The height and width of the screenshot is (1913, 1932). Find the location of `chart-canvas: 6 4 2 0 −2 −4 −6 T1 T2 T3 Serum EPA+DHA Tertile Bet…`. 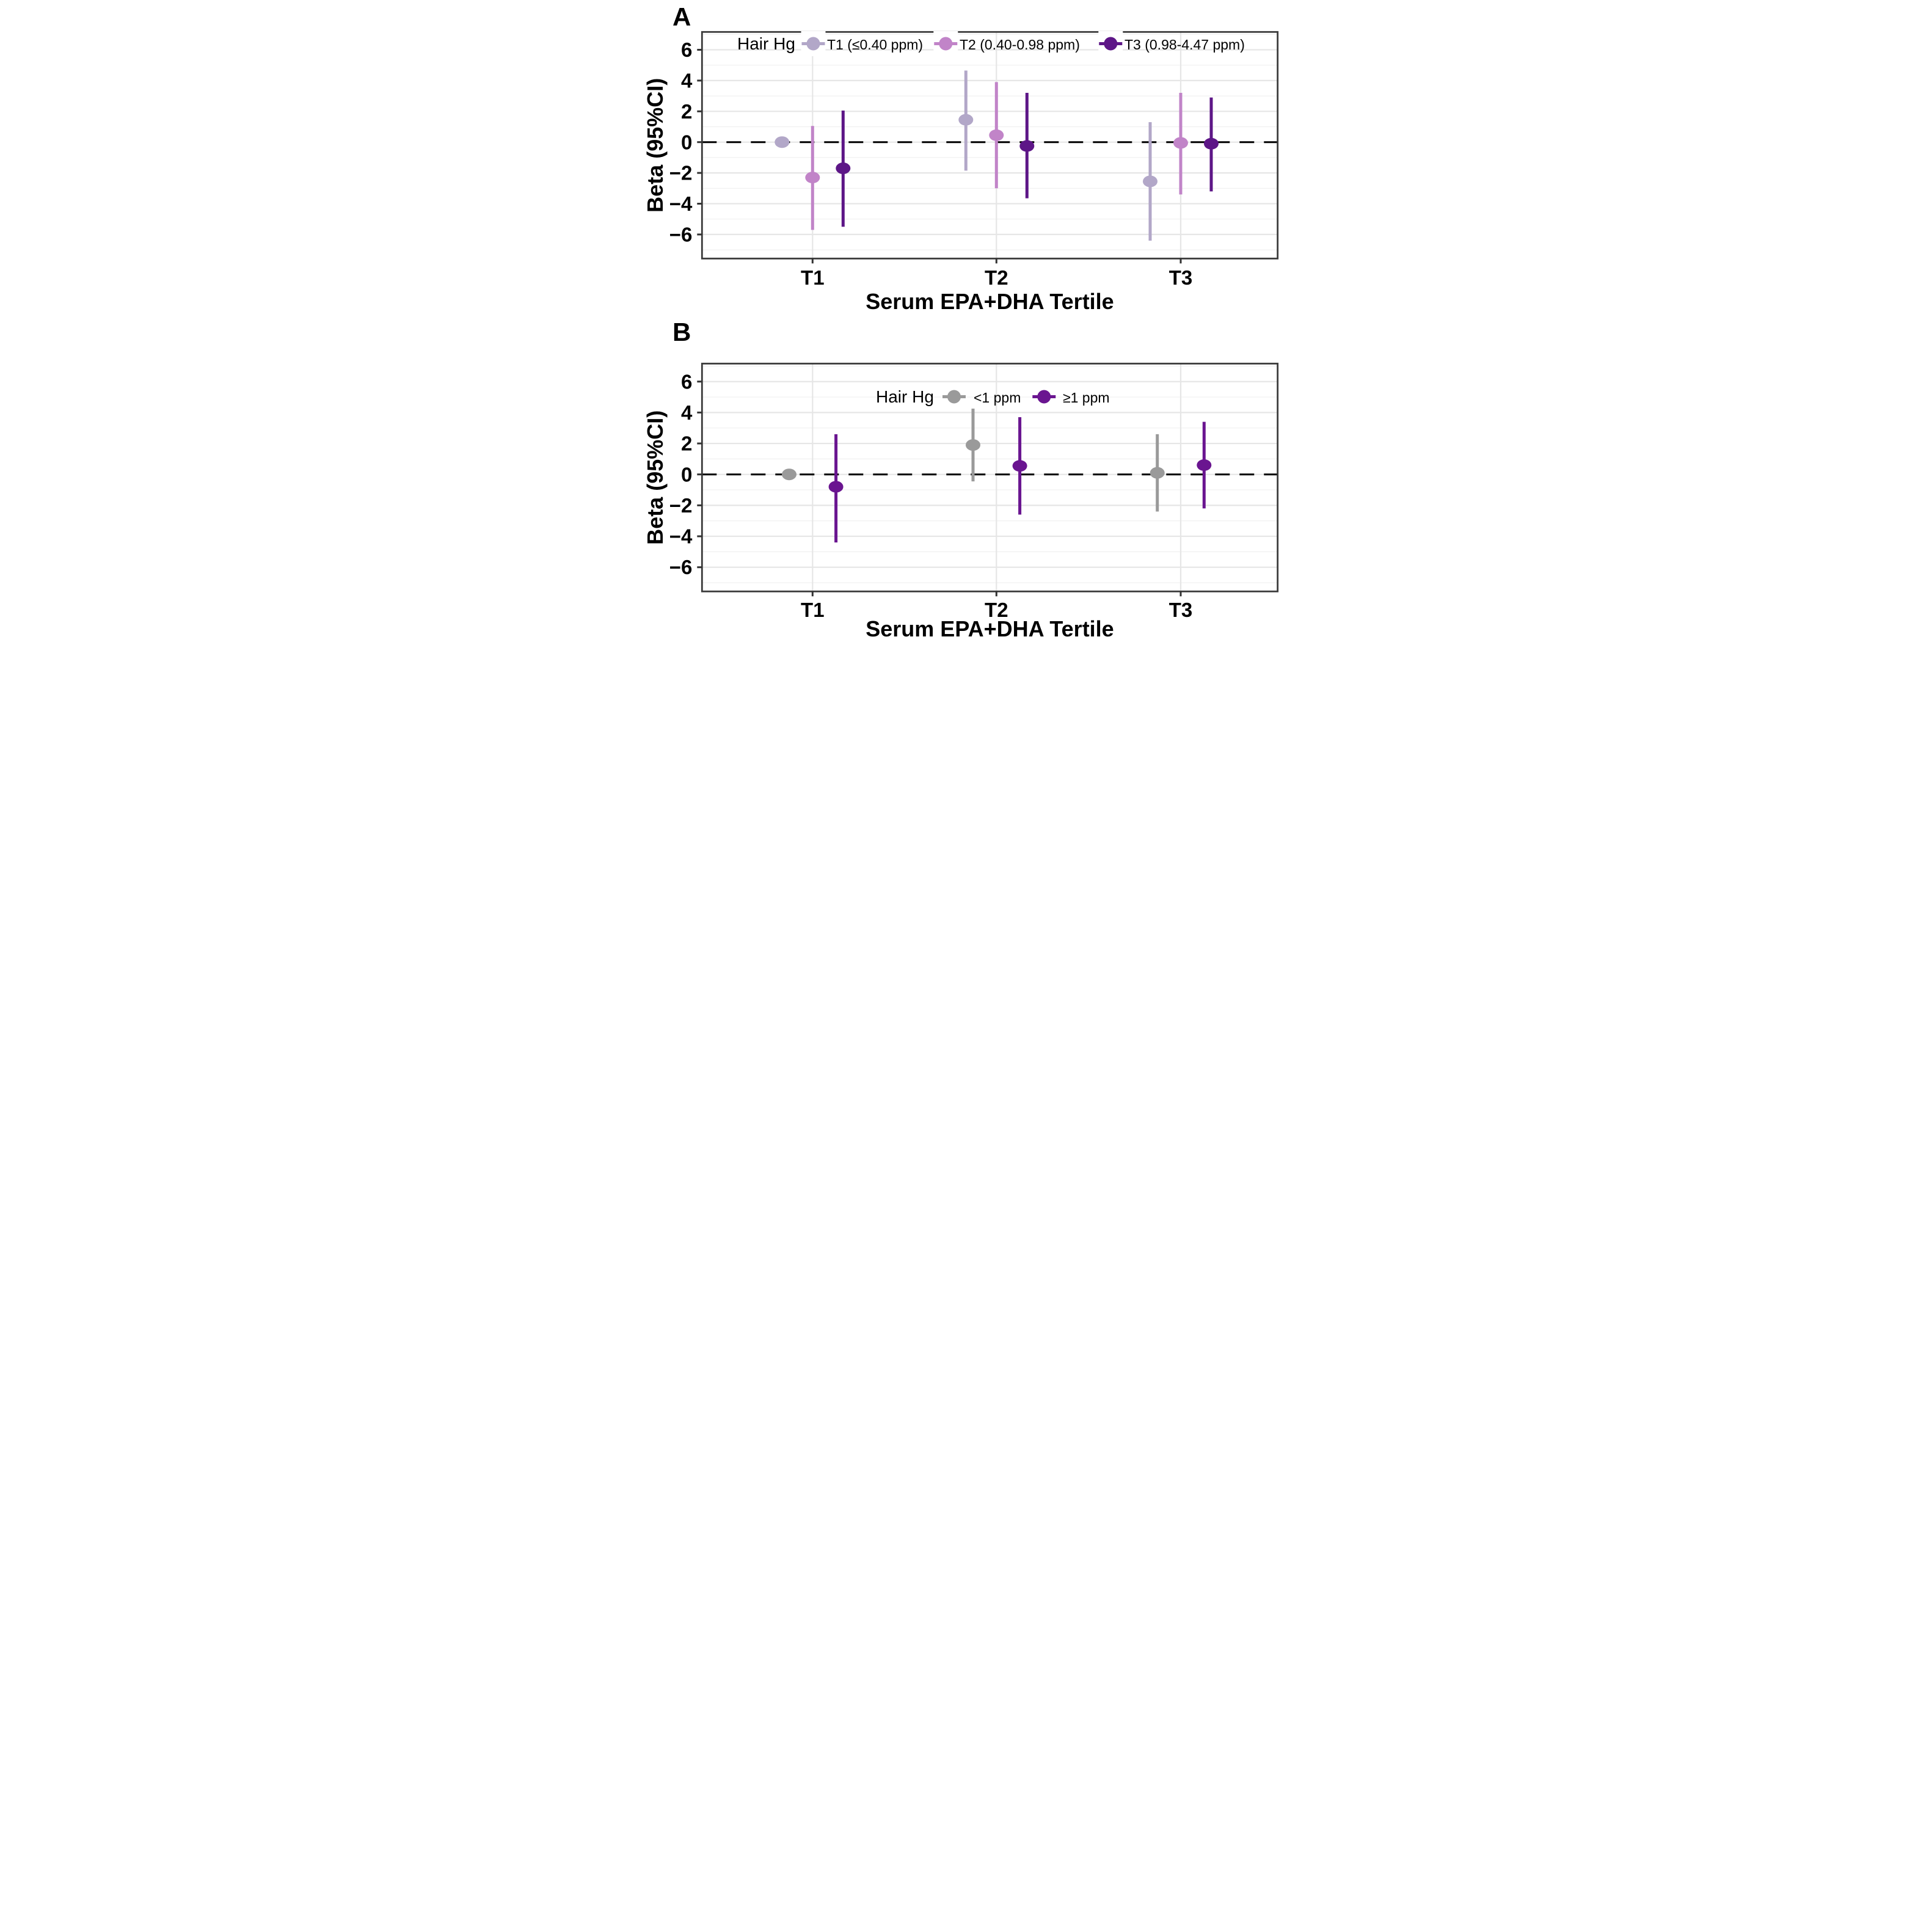

chart-canvas: 6 4 2 0 −2 −4 −6 T1 T2 T3 Serum EPA+DHA Tertile Bet… is located at coordinates (960, 321).